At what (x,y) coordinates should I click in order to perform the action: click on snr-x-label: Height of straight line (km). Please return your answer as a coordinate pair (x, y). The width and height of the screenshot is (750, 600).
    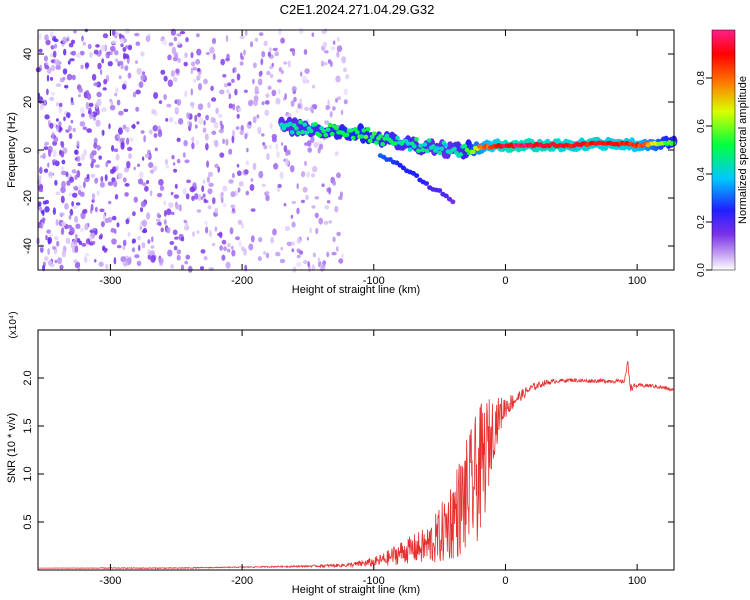
    Looking at the image, I should click on (356, 590).